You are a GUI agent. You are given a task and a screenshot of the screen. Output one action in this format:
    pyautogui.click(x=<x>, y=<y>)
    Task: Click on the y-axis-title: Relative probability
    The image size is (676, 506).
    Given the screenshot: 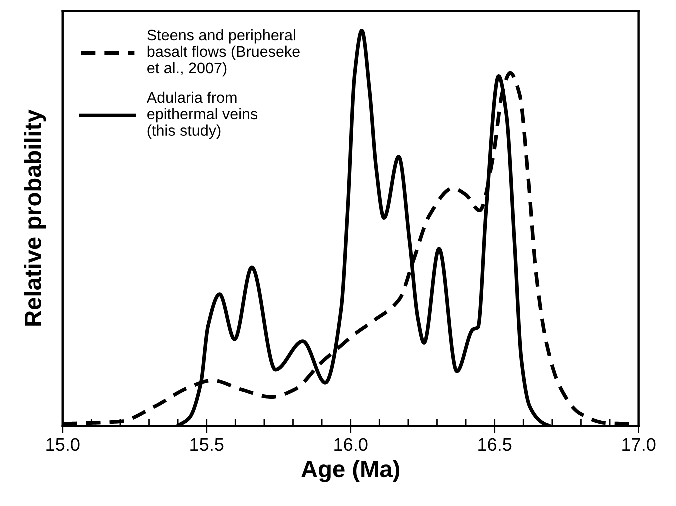 What is the action you would take?
    pyautogui.click(x=35, y=218)
    